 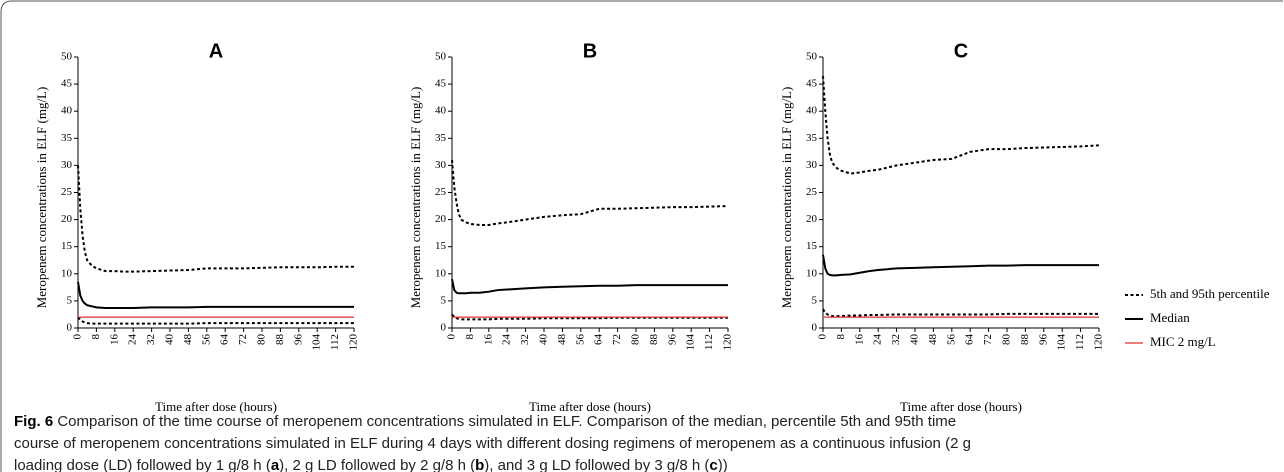 What do you see at coordinates (590, 51) in the screenshot?
I see `chart-title: B` at bounding box center [590, 51].